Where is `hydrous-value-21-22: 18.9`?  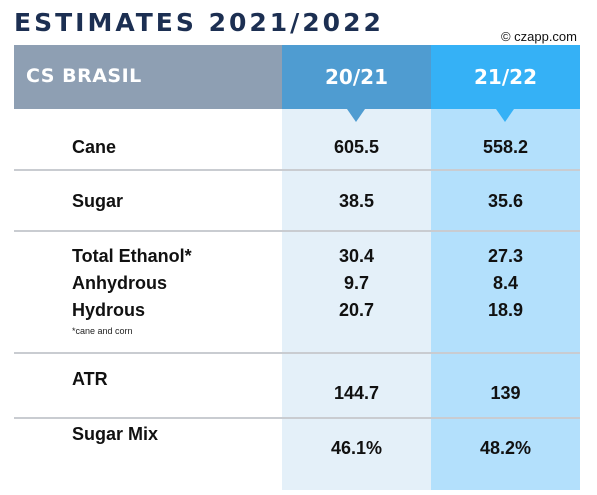 hydrous-value-21-22: 18.9 is located at coordinates (505, 310).